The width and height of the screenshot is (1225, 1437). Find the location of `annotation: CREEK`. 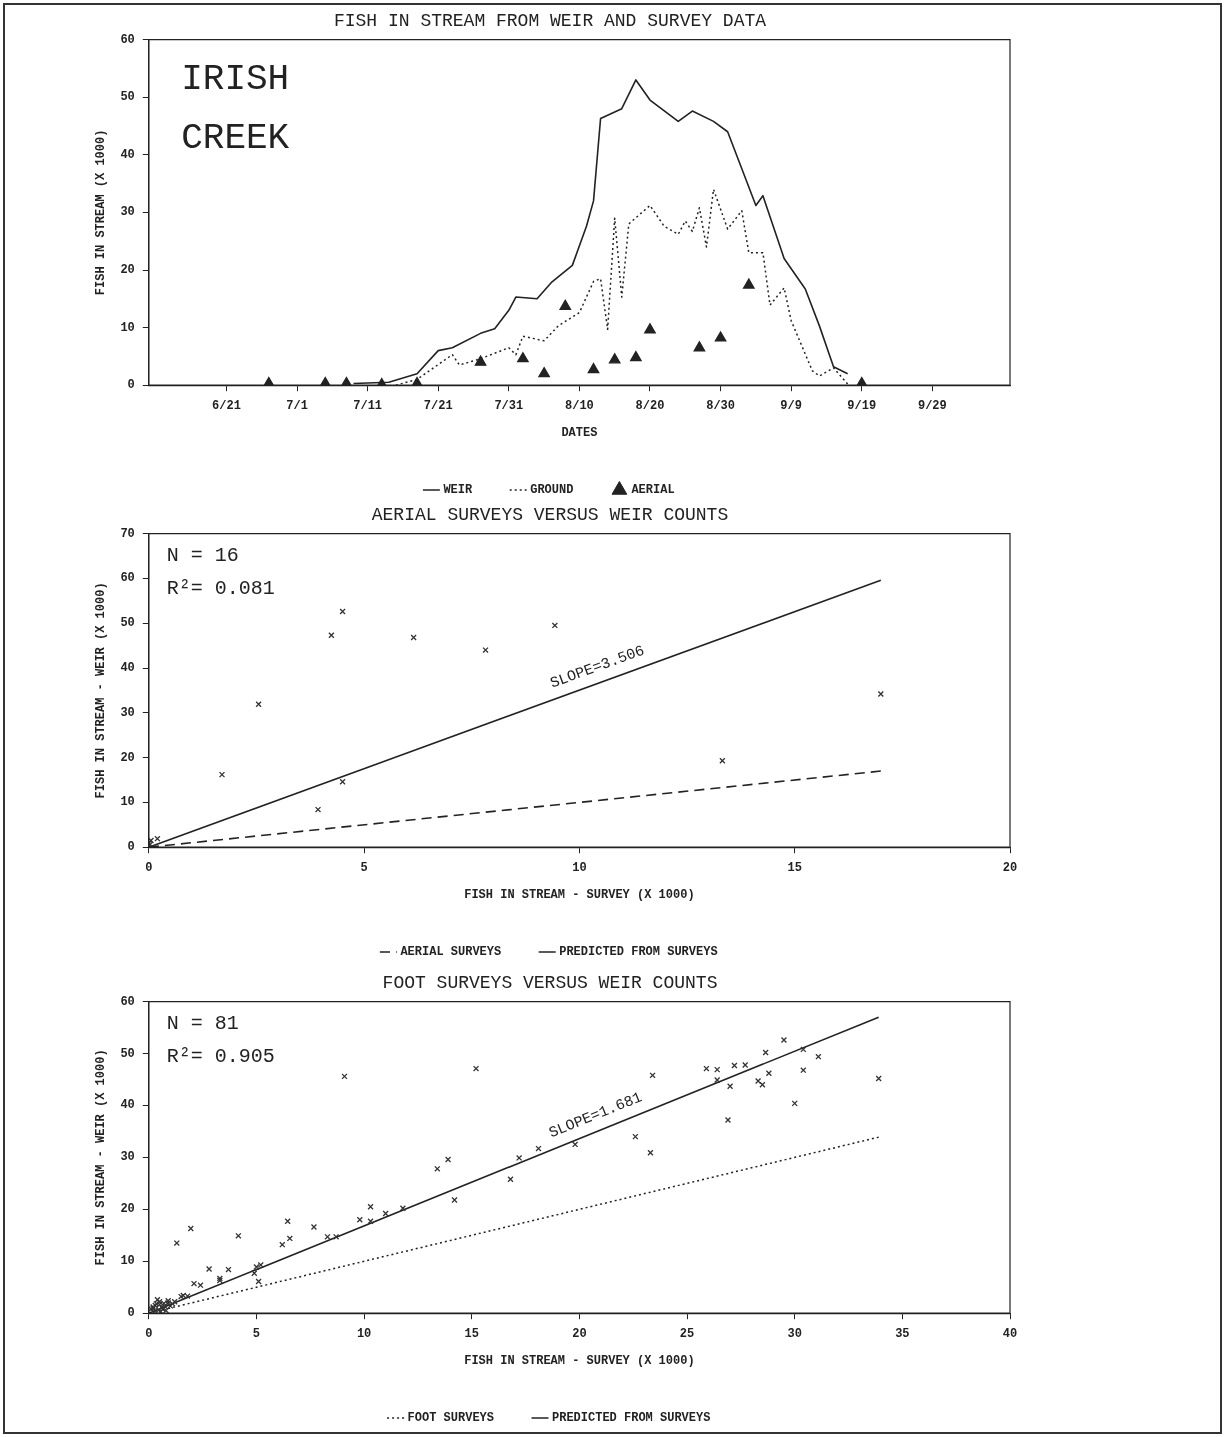

annotation: CREEK is located at coordinates (235, 139).